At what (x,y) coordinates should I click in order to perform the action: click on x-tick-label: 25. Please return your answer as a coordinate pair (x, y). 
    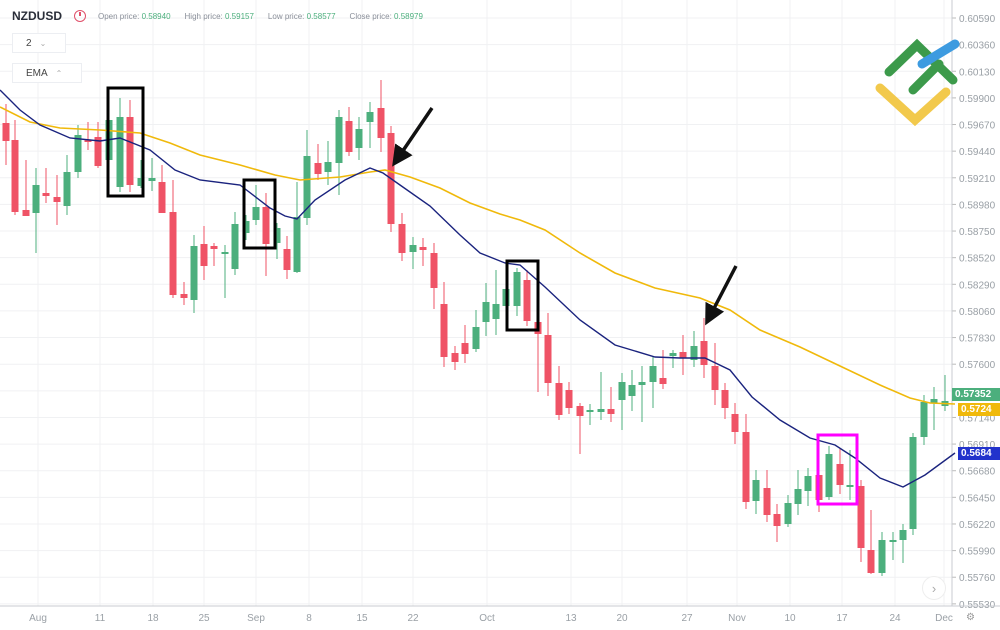
    Looking at the image, I should click on (204, 618).